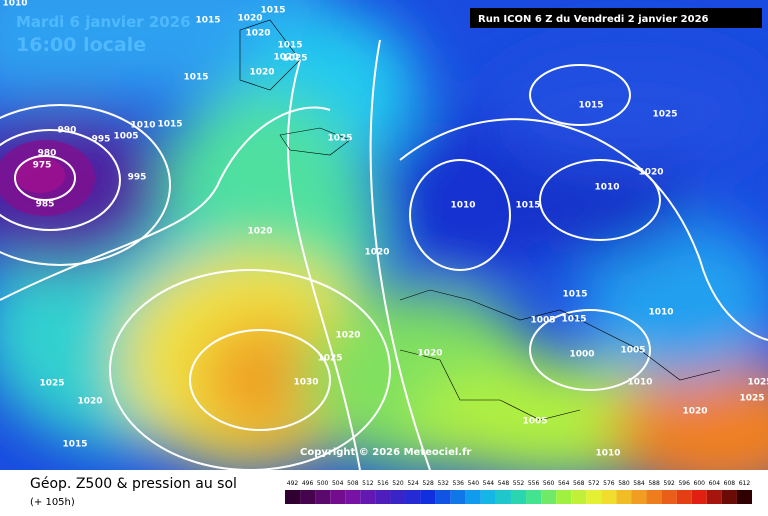 Image resolution: width=768 pixels, height=516 pixels. Describe the element at coordinates (338, 483) in the screenshot. I see `scale-label: 504` at that location.